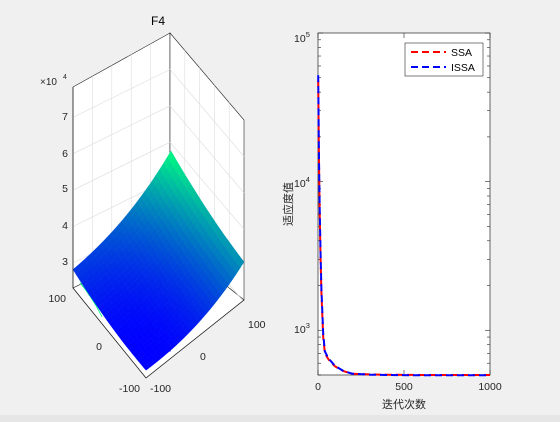  What do you see at coordinates (109, 333) in the screenshot?
I see `axis-edge-front-left` at bounding box center [109, 333].